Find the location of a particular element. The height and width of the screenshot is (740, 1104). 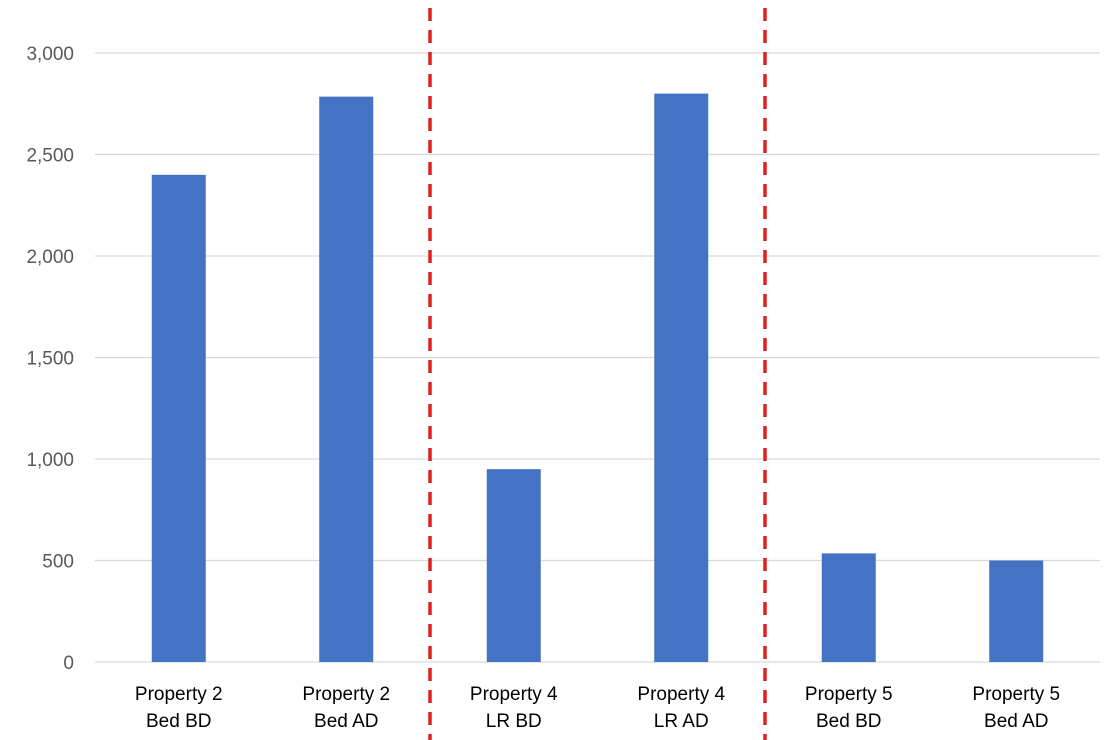

y-tick-label: 500 is located at coordinates (58, 562).